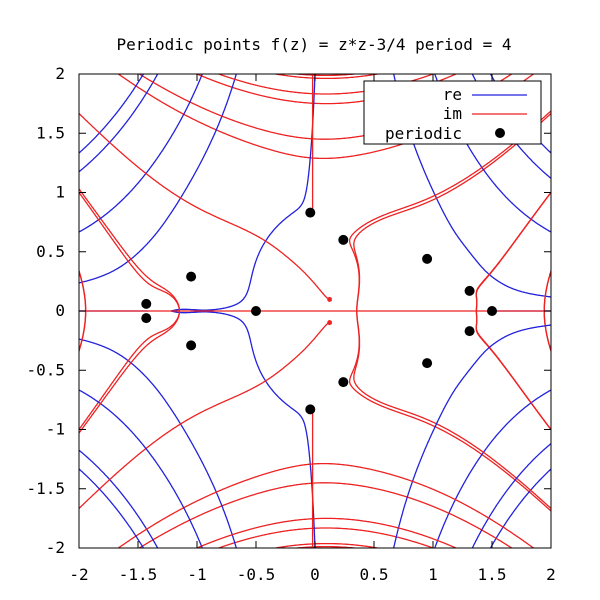 Image resolution: width=600 pixels, height=600 pixels. I want to click on y-tick-label: -0.5, so click(45, 369).